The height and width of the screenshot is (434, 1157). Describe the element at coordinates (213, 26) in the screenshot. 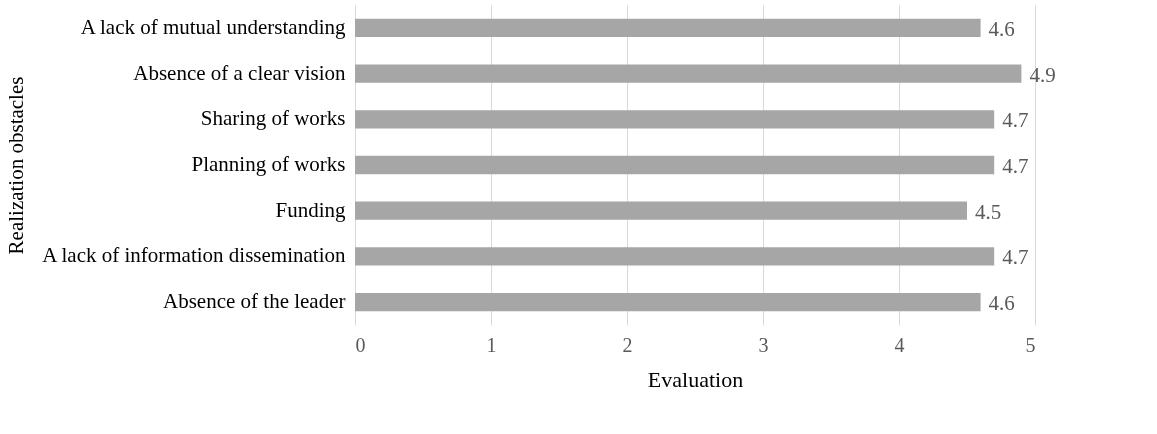

I see `y-tick-label: A lack of mutual understanding` at that location.